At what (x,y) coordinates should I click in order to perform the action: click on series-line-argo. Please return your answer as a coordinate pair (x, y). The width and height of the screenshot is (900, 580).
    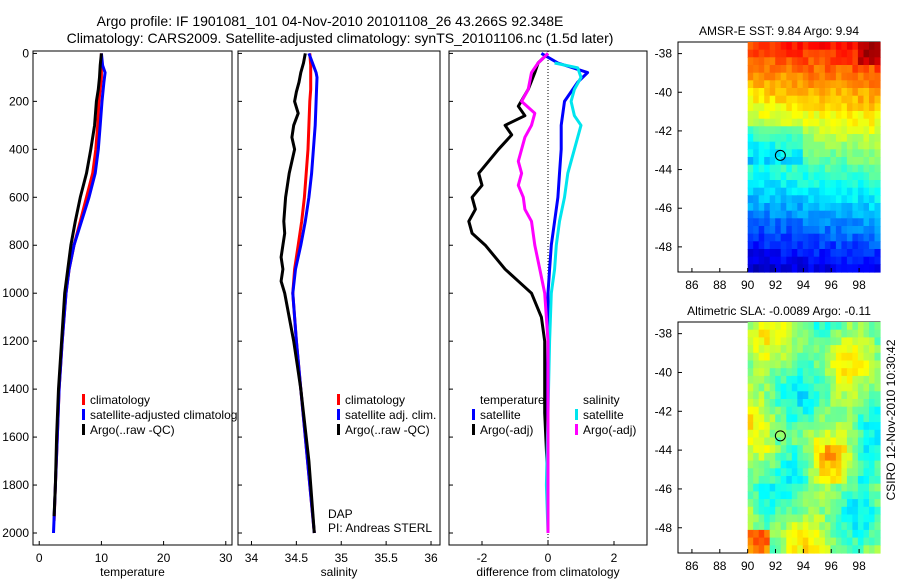
    Looking at the image, I should click on (77, 285).